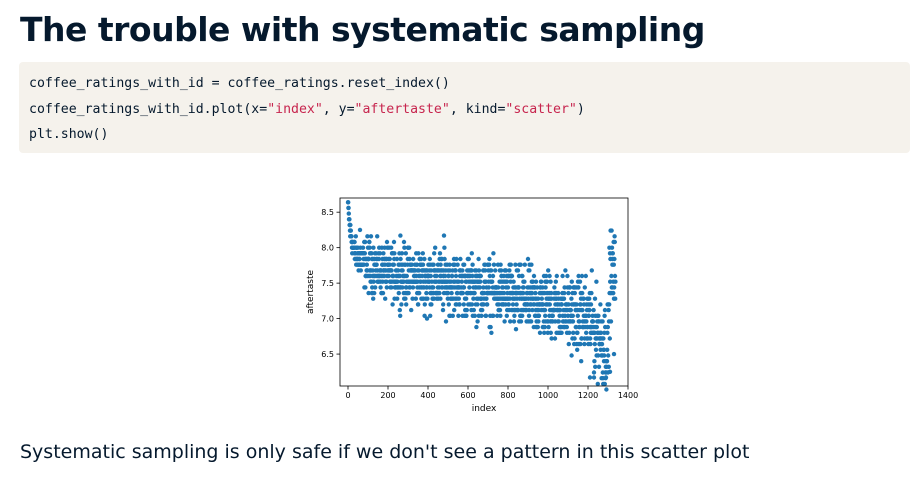  I want to click on slide-title: The trouble with systematic sampling, so click(362, 29).